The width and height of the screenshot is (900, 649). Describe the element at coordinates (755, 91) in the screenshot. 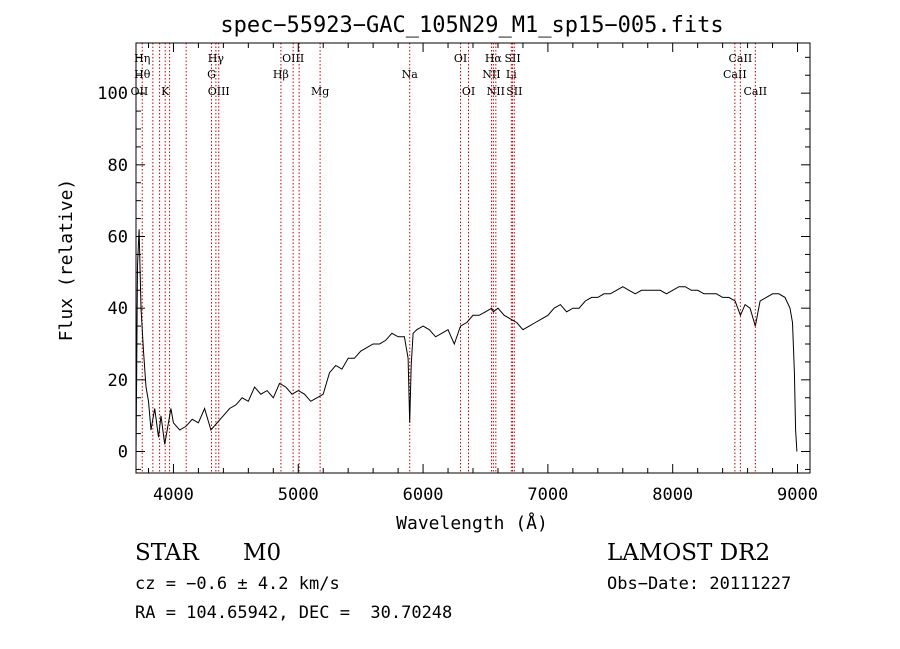

I see `line-label-21: CaII` at that location.